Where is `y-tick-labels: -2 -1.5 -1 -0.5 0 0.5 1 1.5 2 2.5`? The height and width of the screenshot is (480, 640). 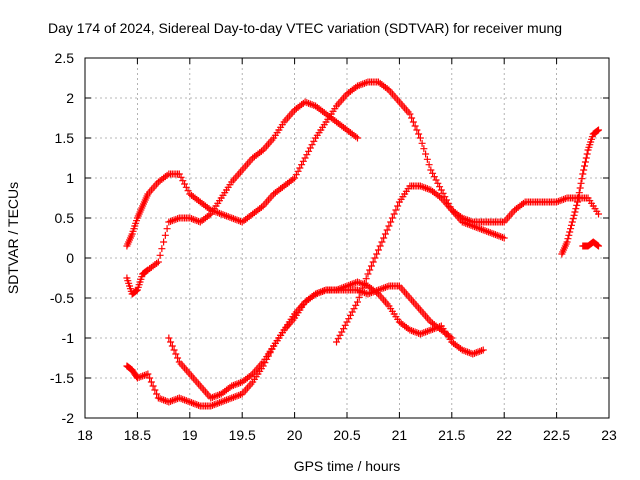 y-tick-labels: -2 -1.5 -1 -0.5 0 0.5 1 1.5 2 2.5 is located at coordinates (62, 238).